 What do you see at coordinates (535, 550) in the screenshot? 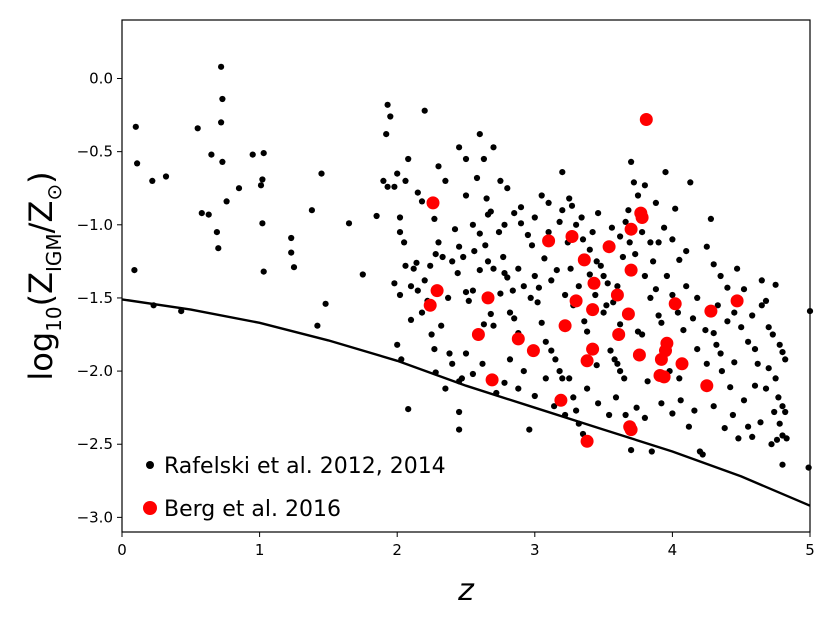
I see `x-tick-label: 3` at bounding box center [535, 550].